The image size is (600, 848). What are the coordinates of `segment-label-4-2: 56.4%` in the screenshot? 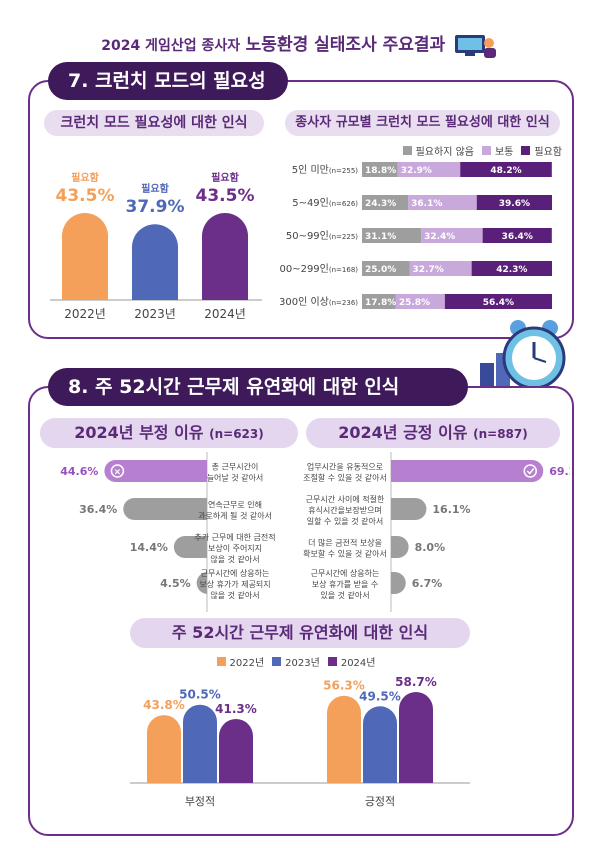 It's located at (498, 303).